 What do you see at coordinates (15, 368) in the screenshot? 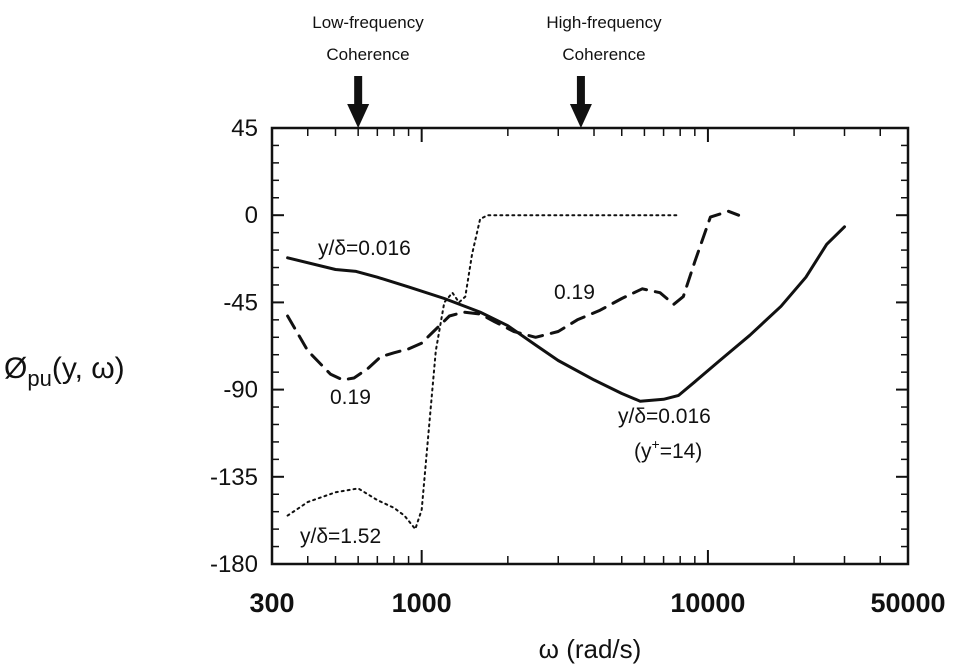
I see `y-axis-title-symbol: Ø` at bounding box center [15, 368].